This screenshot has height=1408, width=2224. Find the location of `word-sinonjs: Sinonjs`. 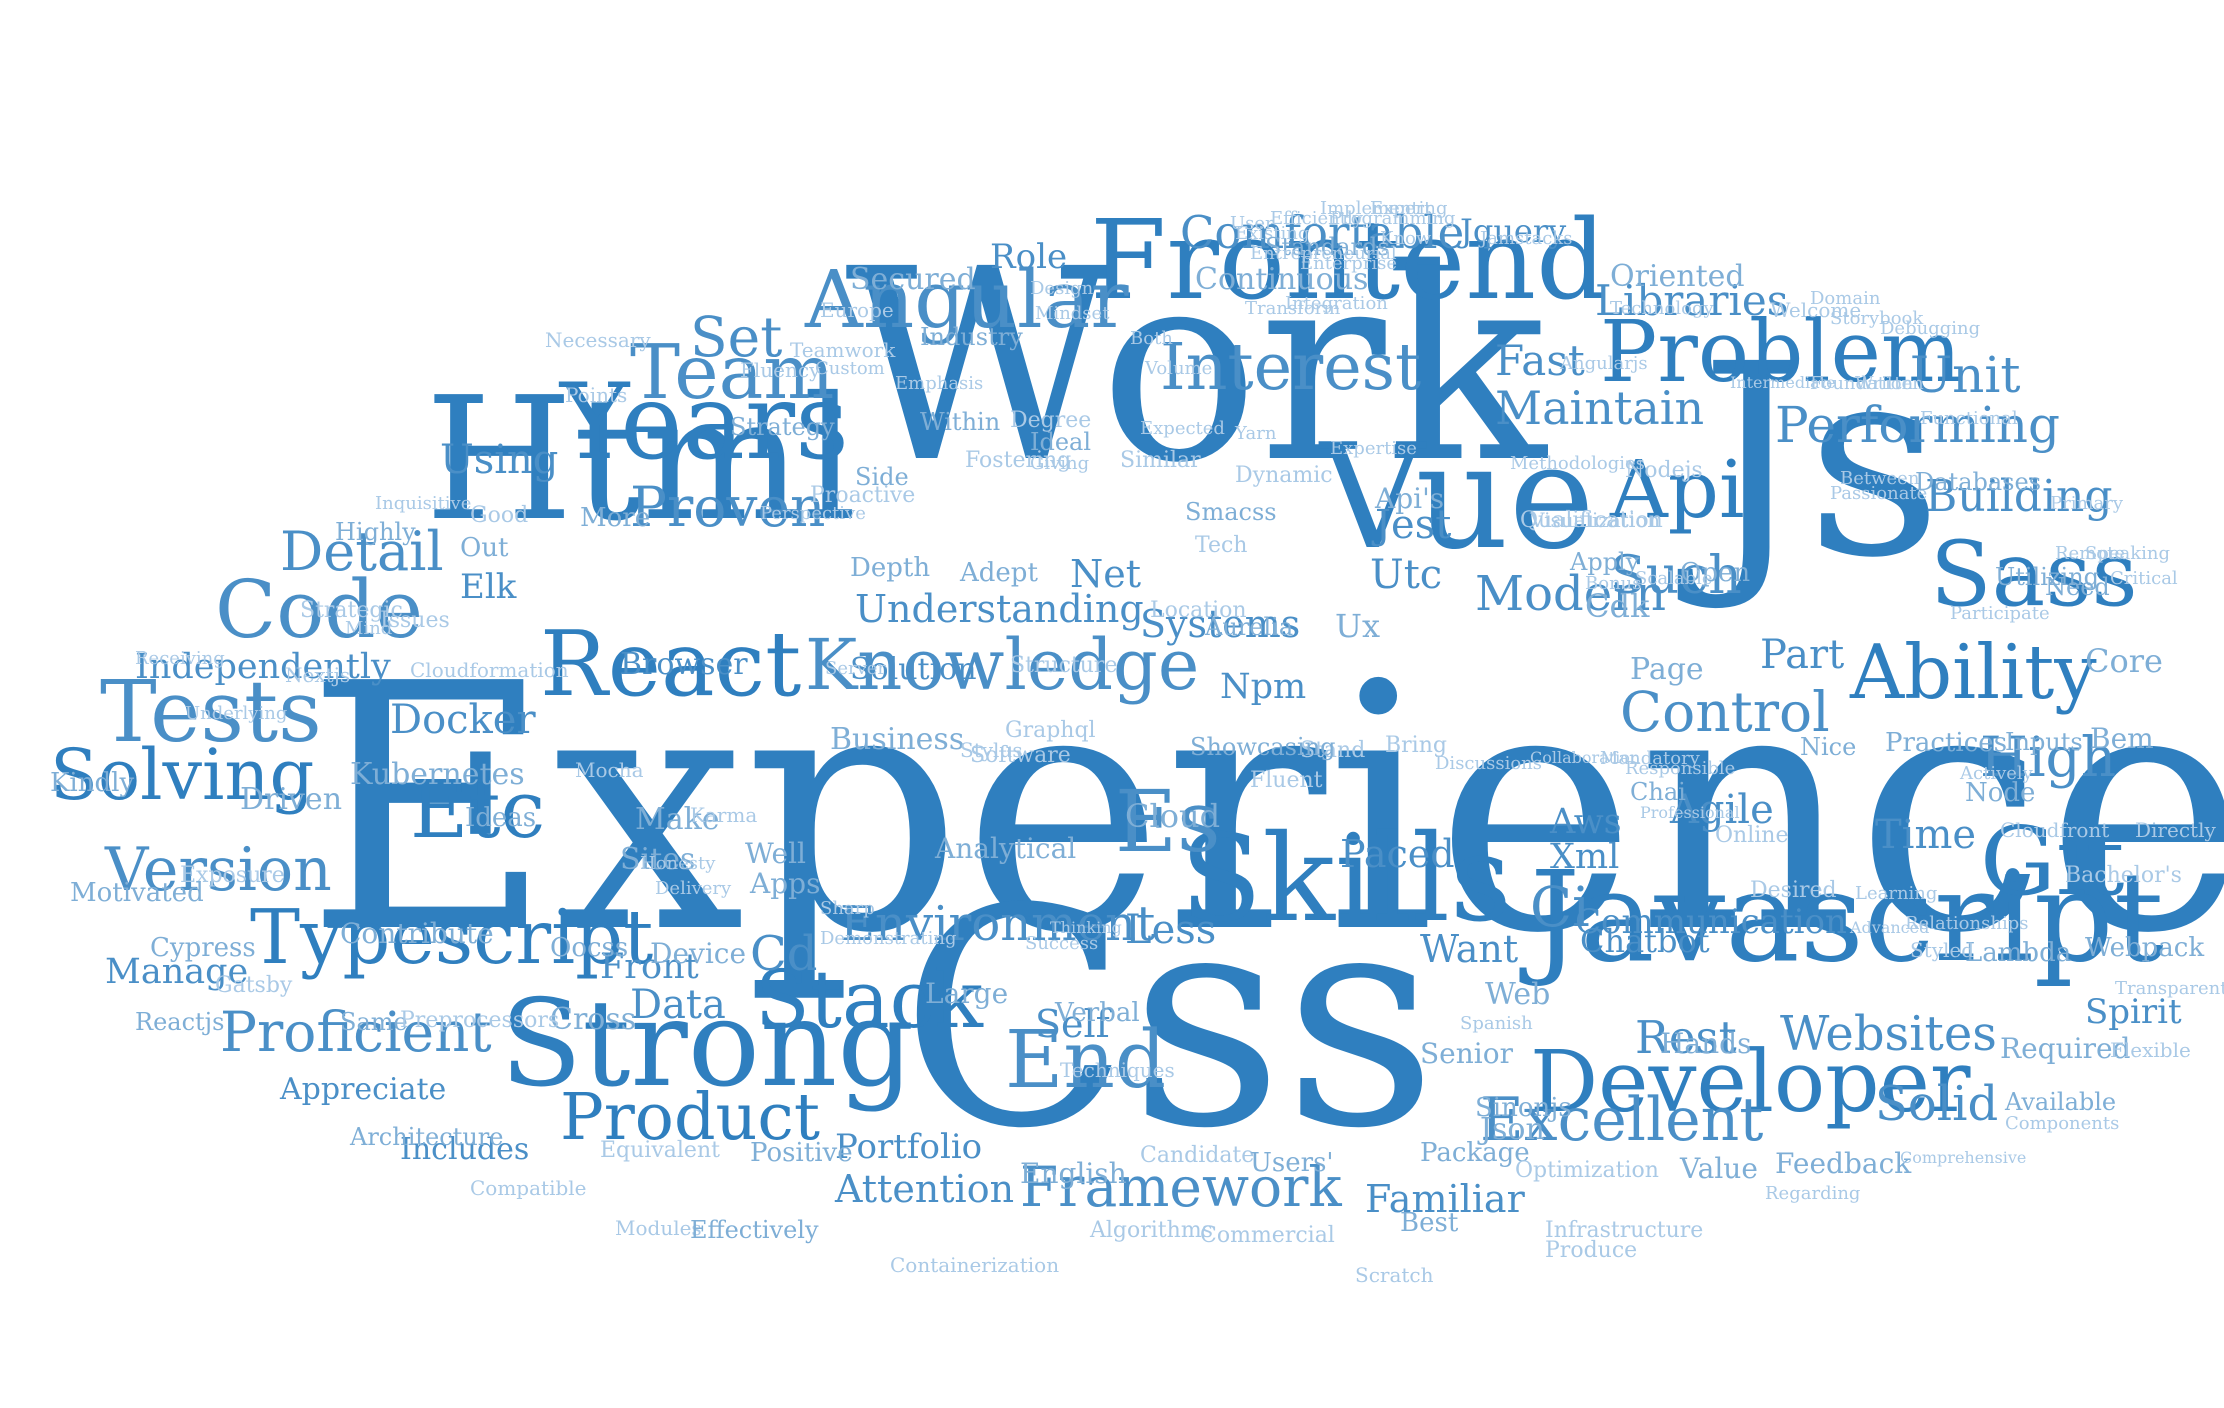

word-sinonjs: Sinonjs is located at coordinates (1523, 1108).